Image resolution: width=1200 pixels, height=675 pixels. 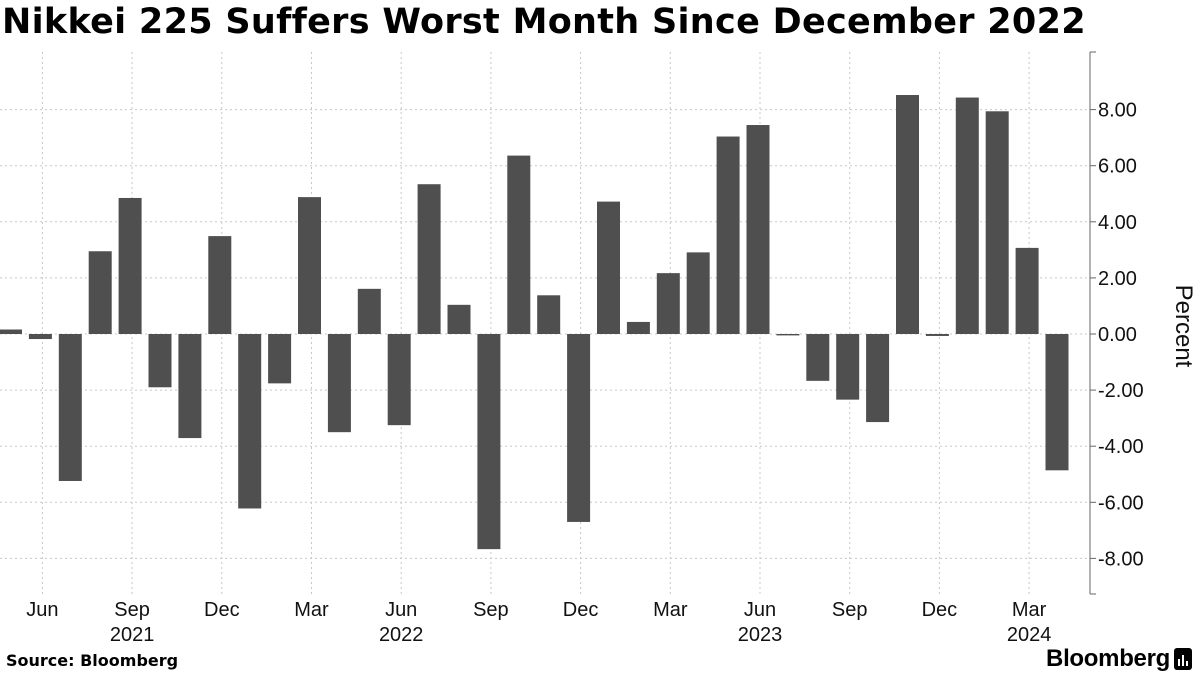 I want to click on brand-name: Bloomberg, so click(x=1108, y=658).